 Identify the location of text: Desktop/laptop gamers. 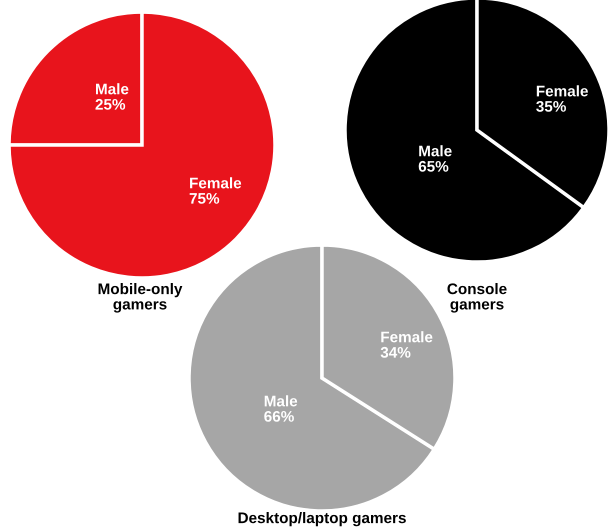
(322, 519).